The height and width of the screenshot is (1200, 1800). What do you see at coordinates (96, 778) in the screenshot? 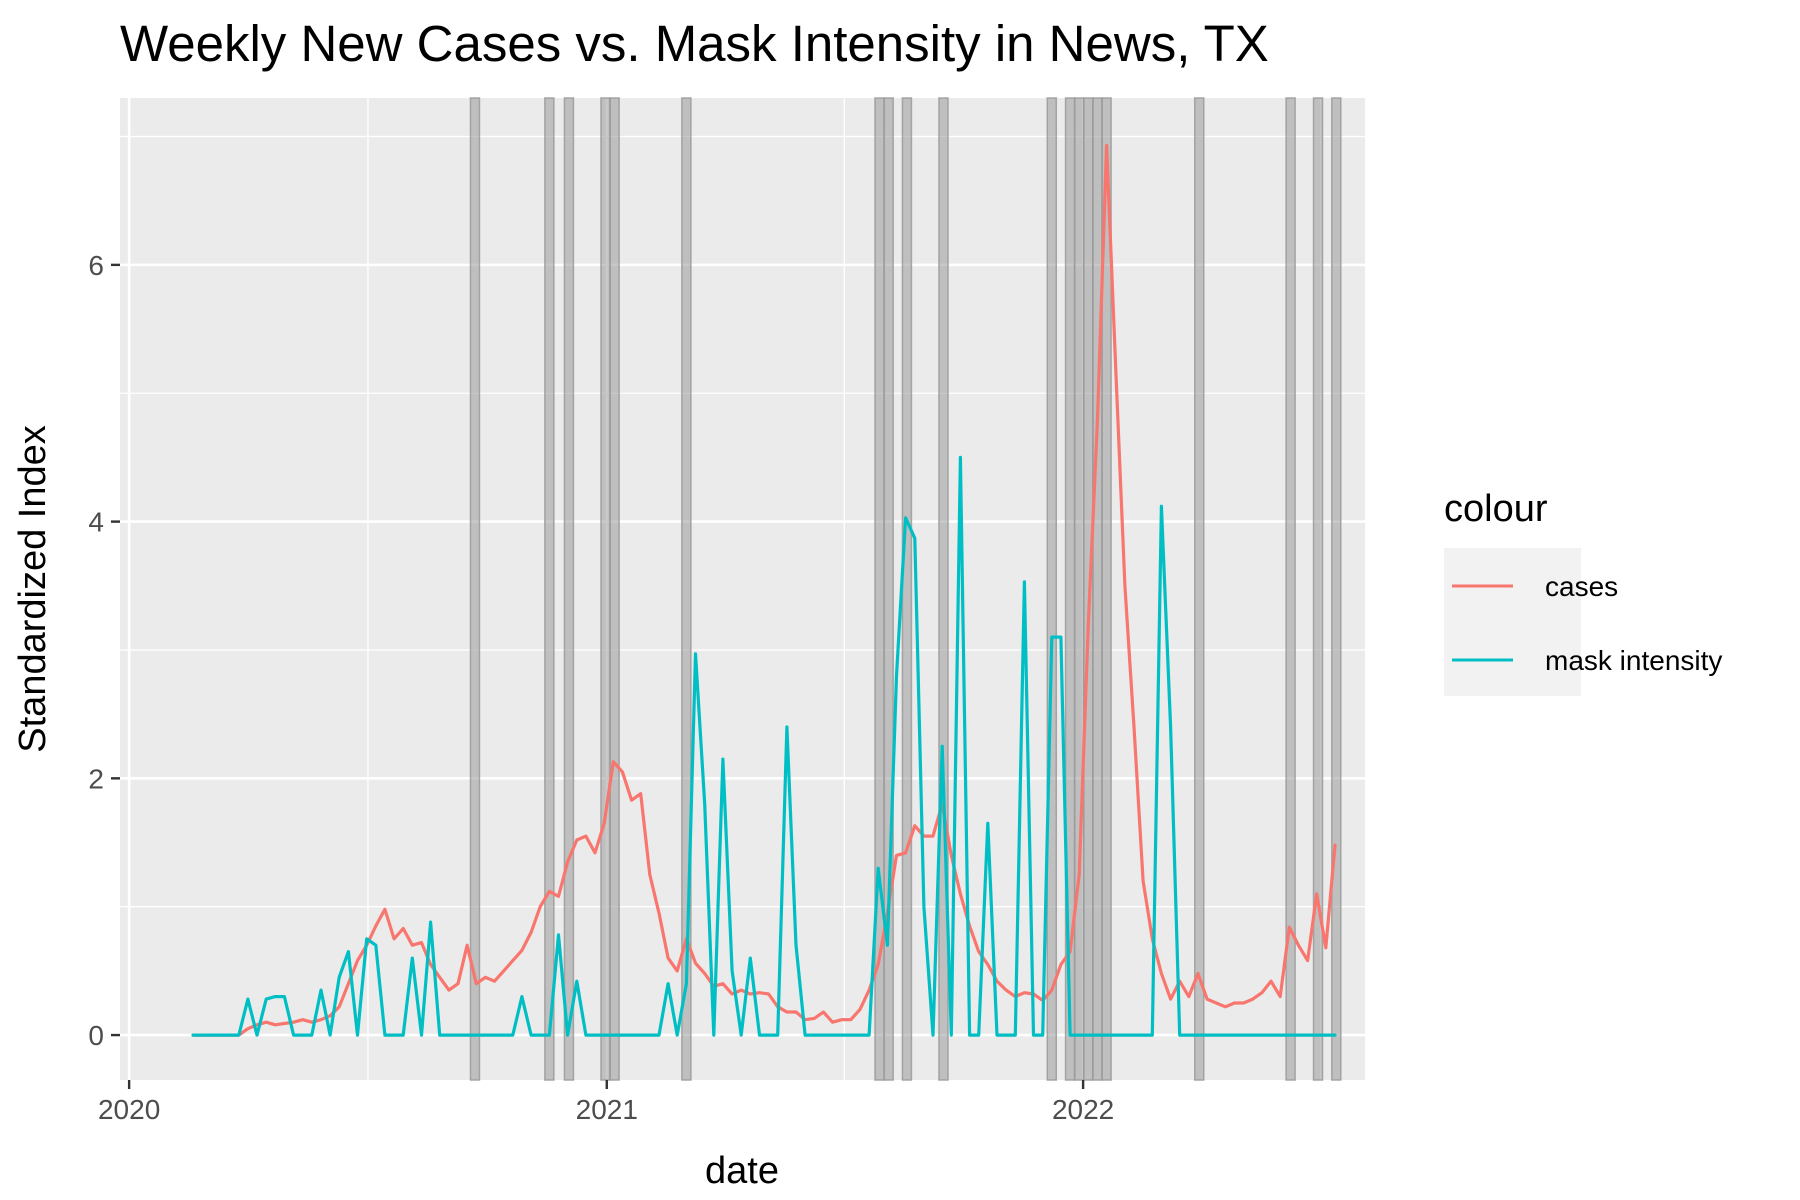
I see `y-tick-label: 2` at bounding box center [96, 778].